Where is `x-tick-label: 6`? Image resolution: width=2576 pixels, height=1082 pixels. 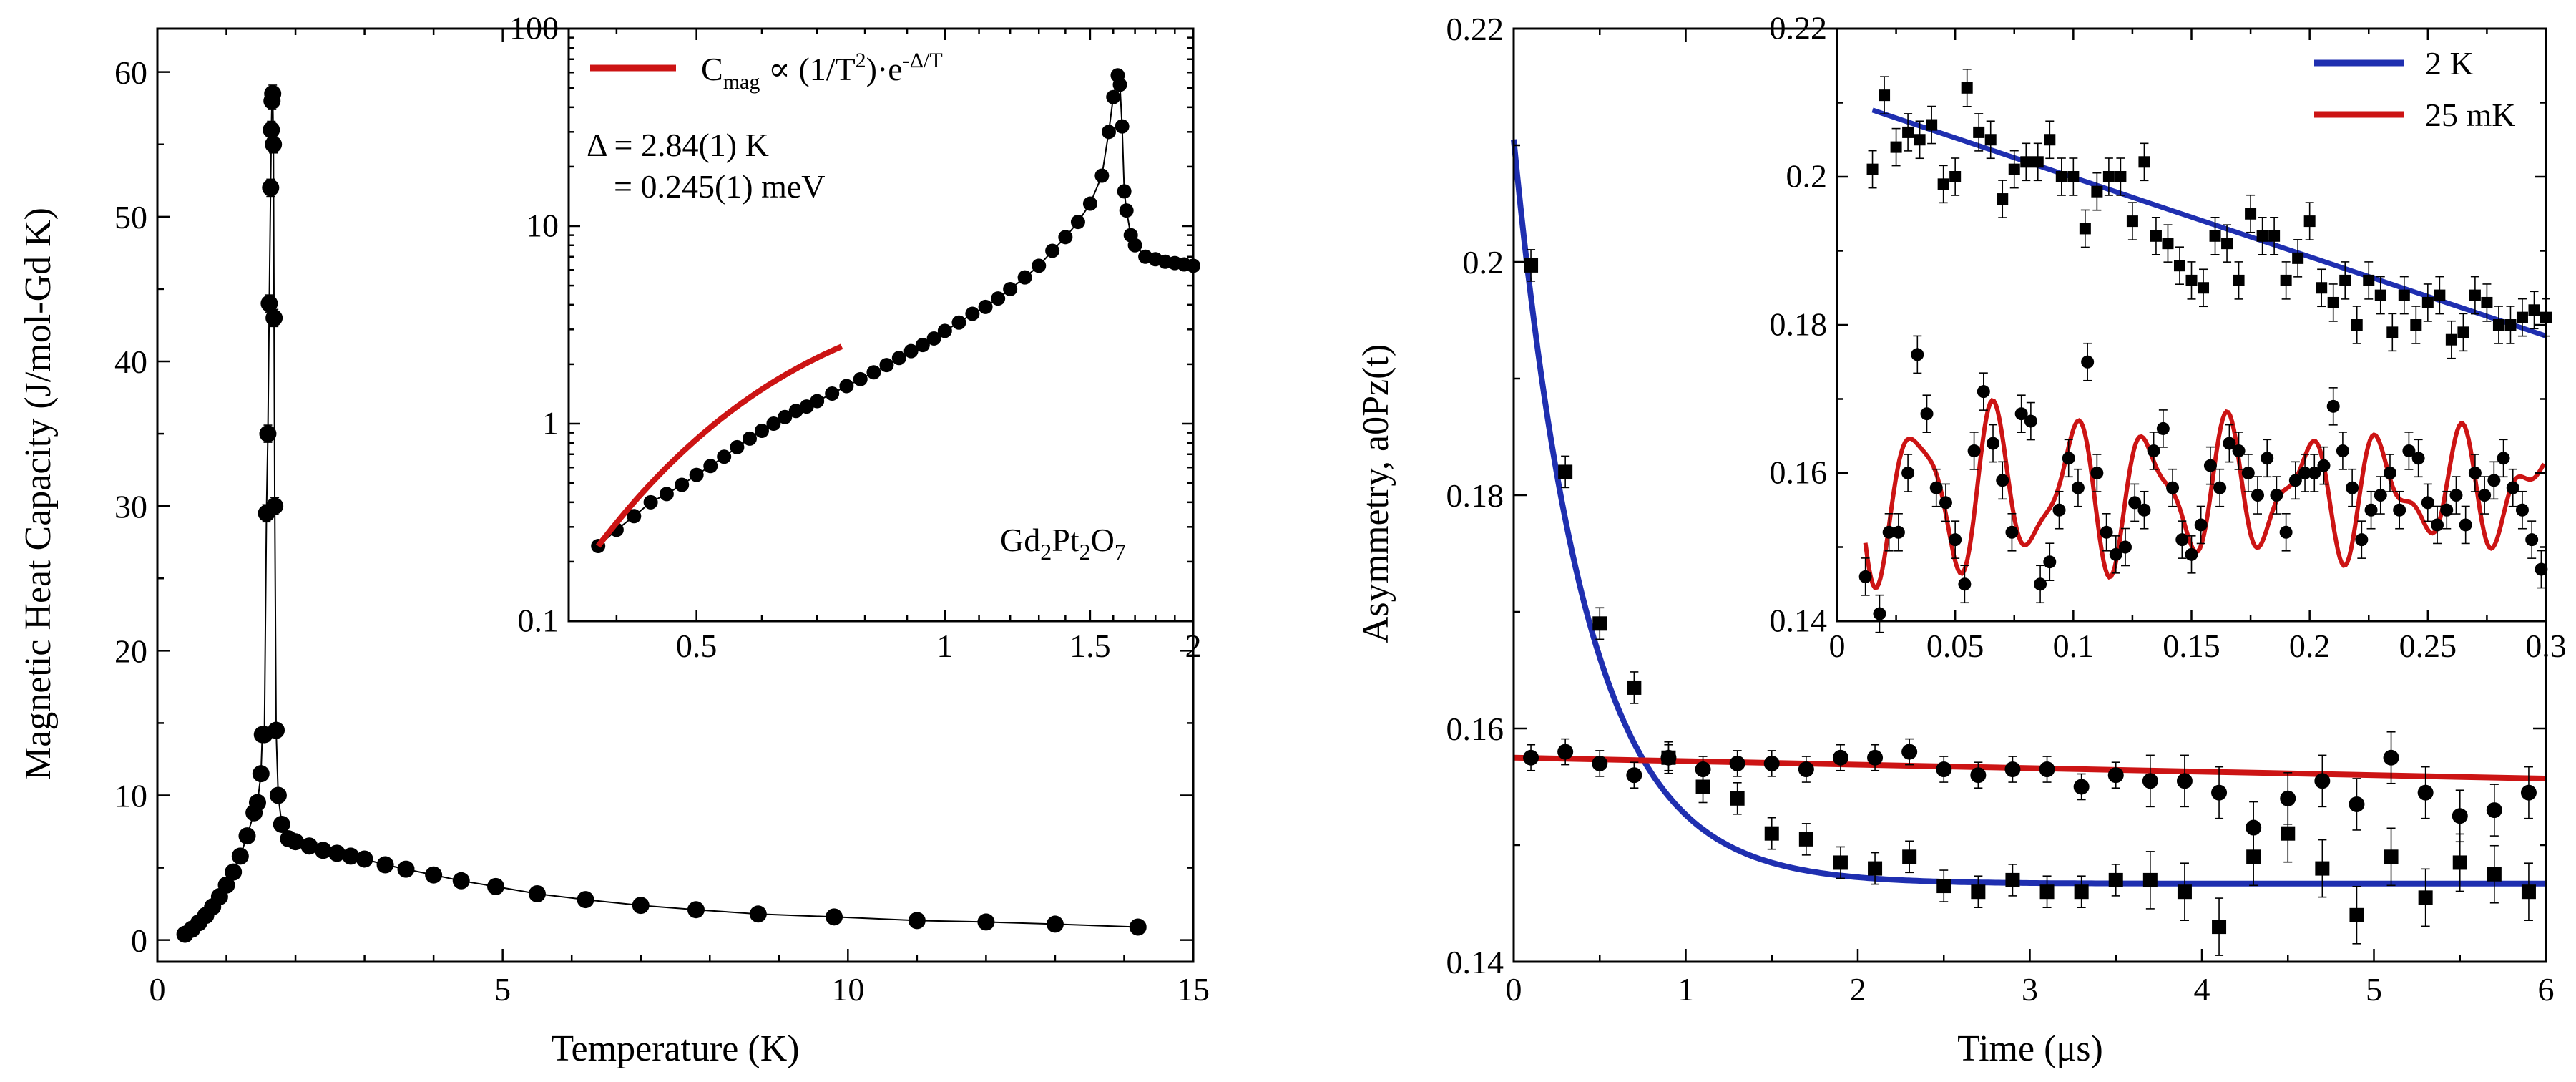
x-tick-label: 6 is located at coordinates (2546, 989).